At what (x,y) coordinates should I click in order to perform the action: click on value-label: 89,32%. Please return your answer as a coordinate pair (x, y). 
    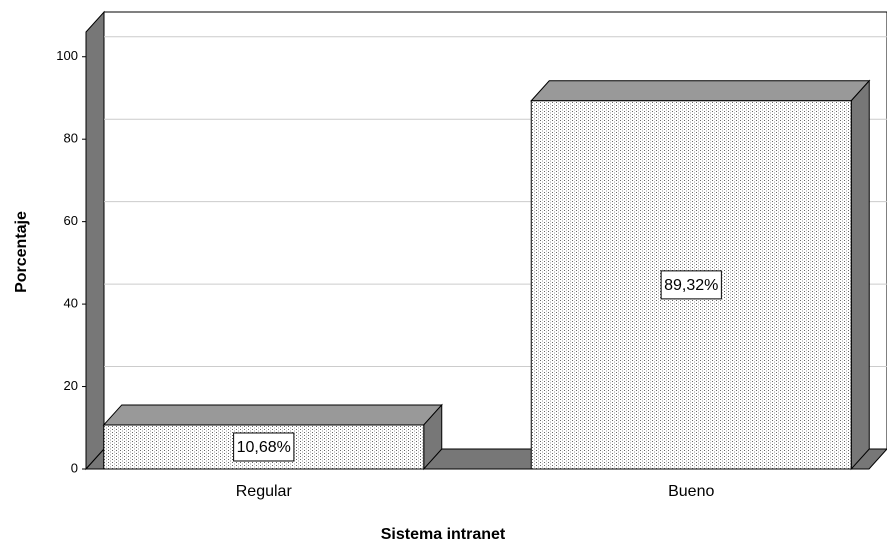
    Looking at the image, I should click on (691, 285).